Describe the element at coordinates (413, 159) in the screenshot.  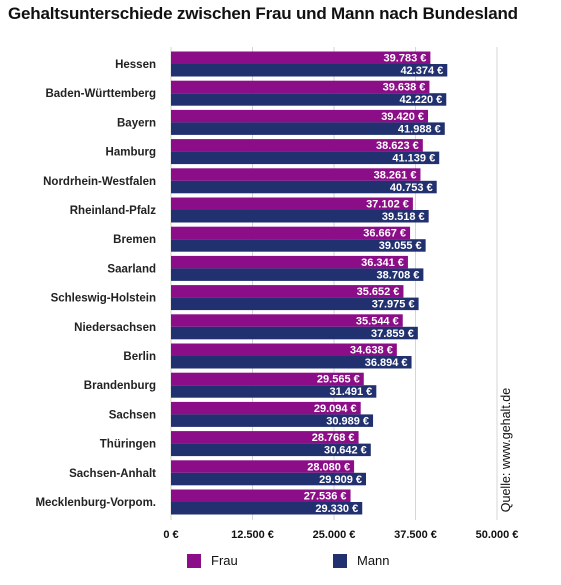
I see `value-label: 41.139 €` at that location.